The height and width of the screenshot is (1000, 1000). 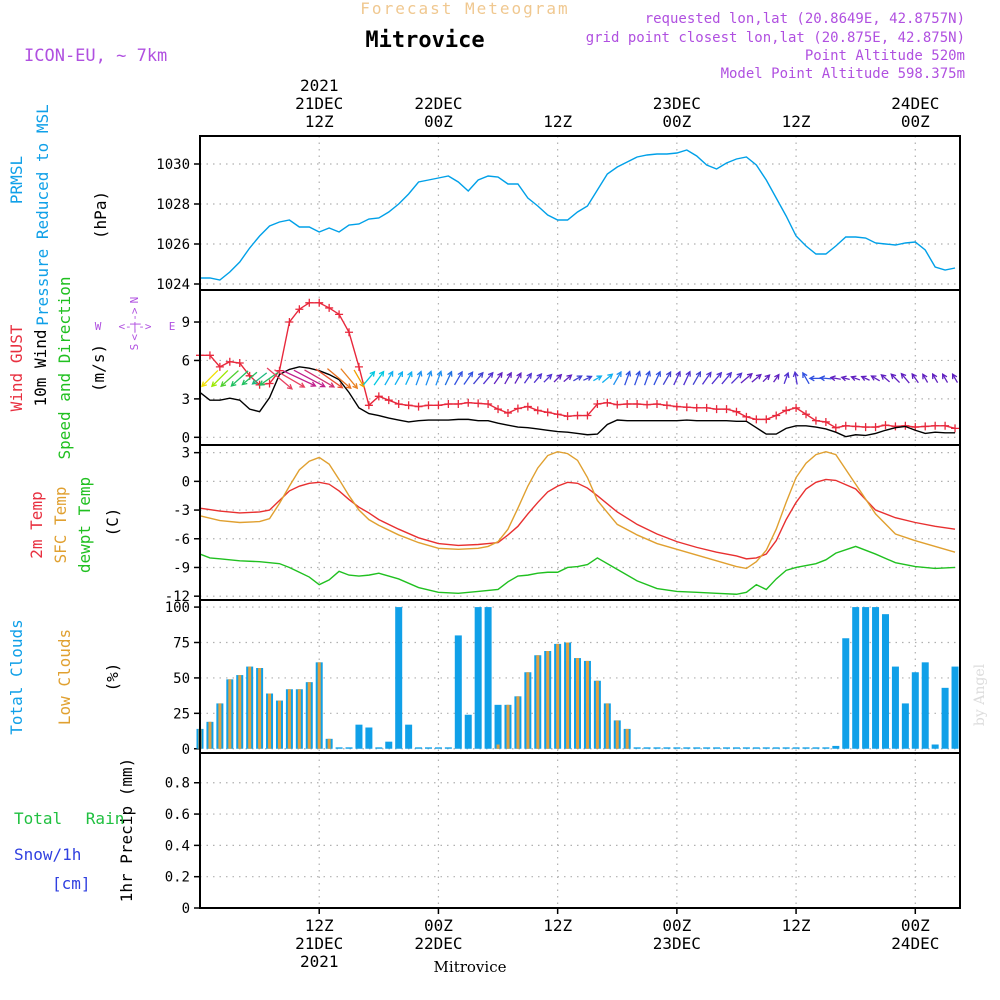 I want to click on series-line-prmsl, so click(x=578, y=215).